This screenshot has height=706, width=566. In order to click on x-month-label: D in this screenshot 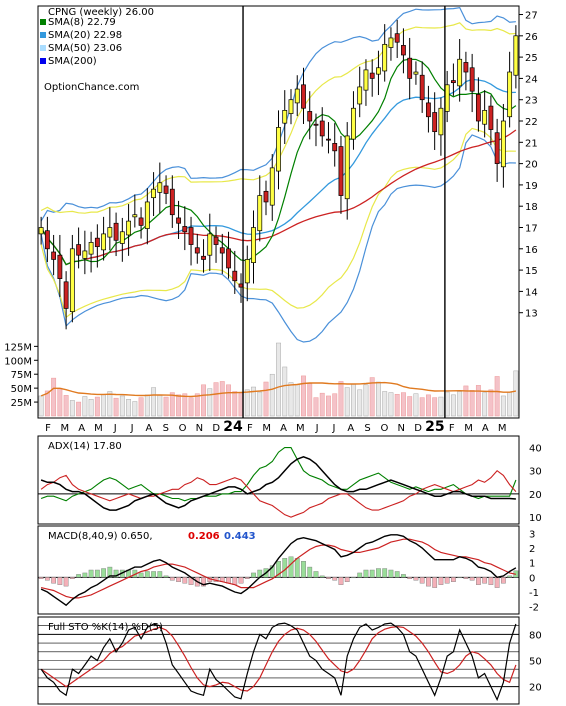, I will do `click(216, 428)`.